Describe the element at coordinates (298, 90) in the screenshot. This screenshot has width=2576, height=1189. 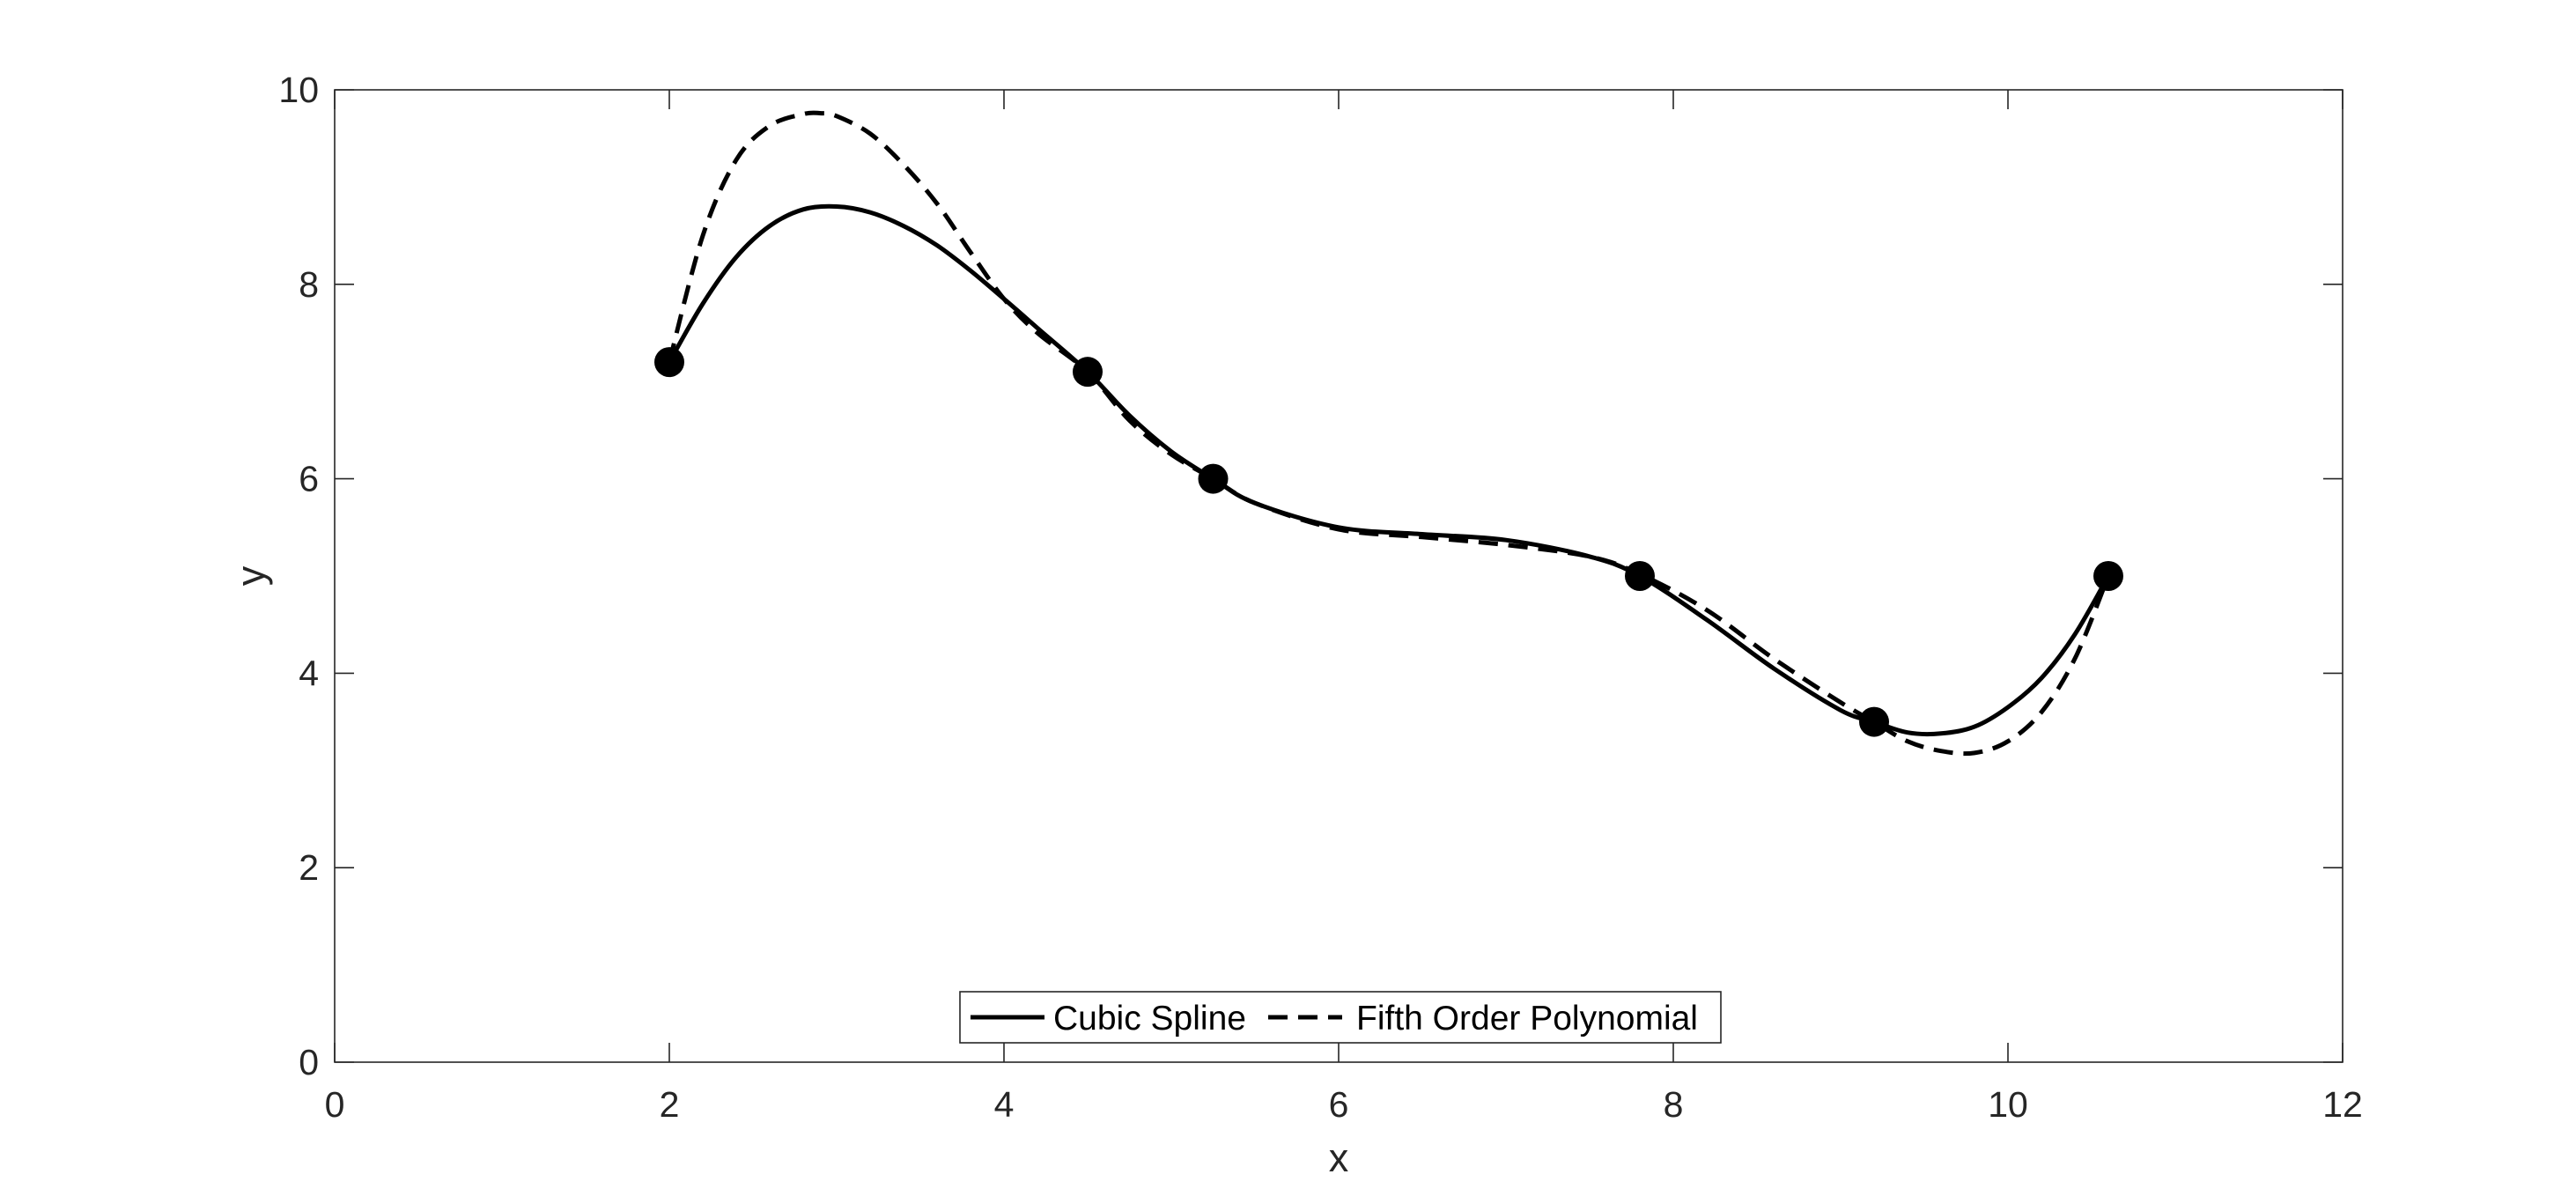
I see `y-tick-label: 10` at that location.